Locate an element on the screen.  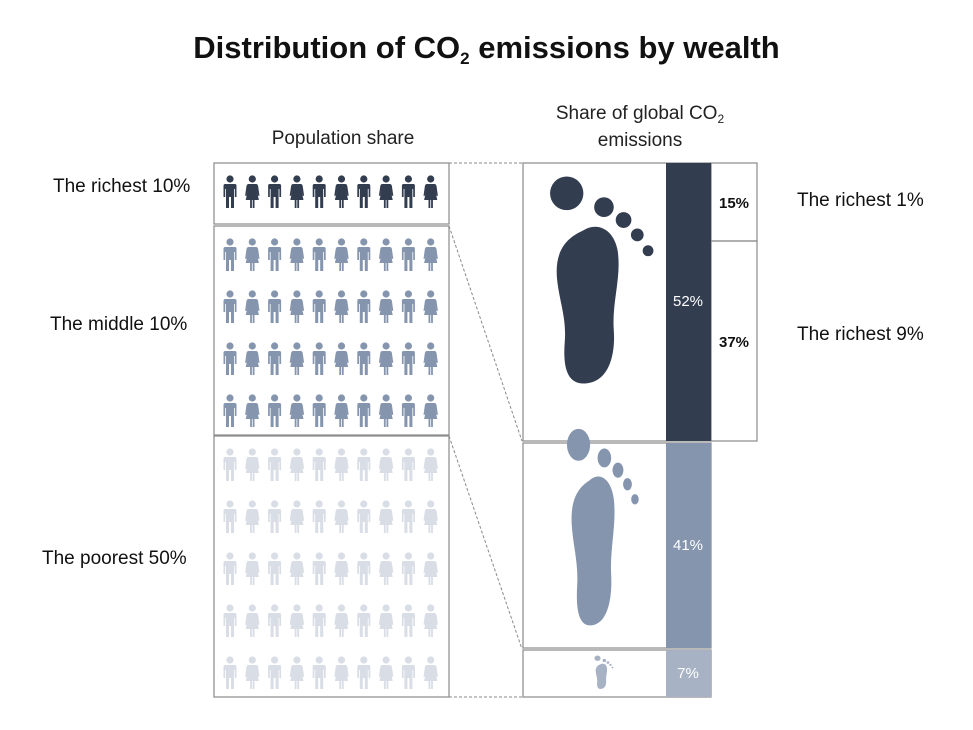
emissions-share-header: Share of global CO2 emissions is located at coordinates (640, 127).